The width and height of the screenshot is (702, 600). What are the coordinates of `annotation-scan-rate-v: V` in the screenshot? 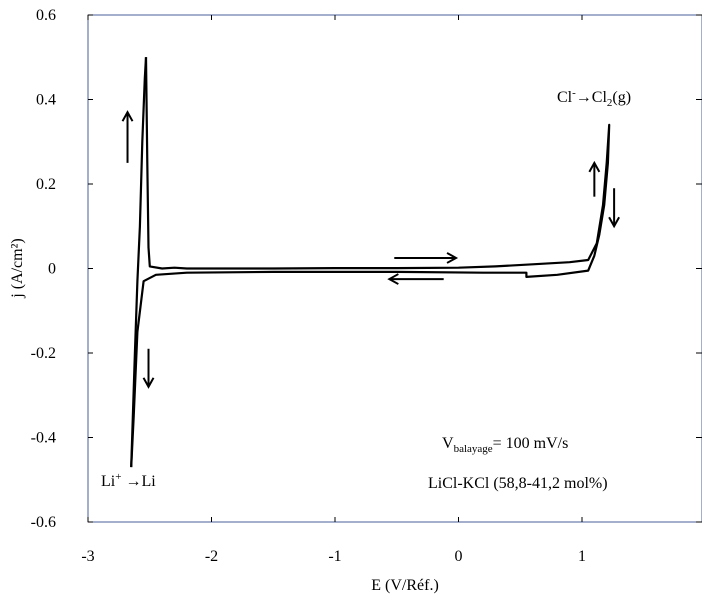 It's located at (448, 443).